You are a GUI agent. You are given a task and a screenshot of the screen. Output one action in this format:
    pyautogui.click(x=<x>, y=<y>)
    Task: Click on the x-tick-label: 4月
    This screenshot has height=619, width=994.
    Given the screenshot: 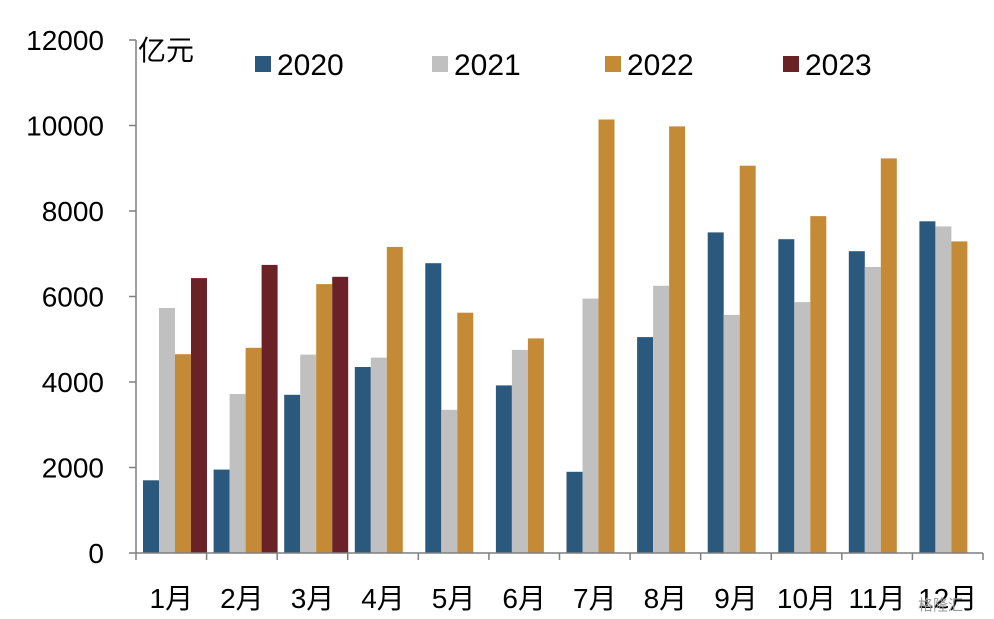 What is the action you would take?
    pyautogui.click(x=383, y=598)
    